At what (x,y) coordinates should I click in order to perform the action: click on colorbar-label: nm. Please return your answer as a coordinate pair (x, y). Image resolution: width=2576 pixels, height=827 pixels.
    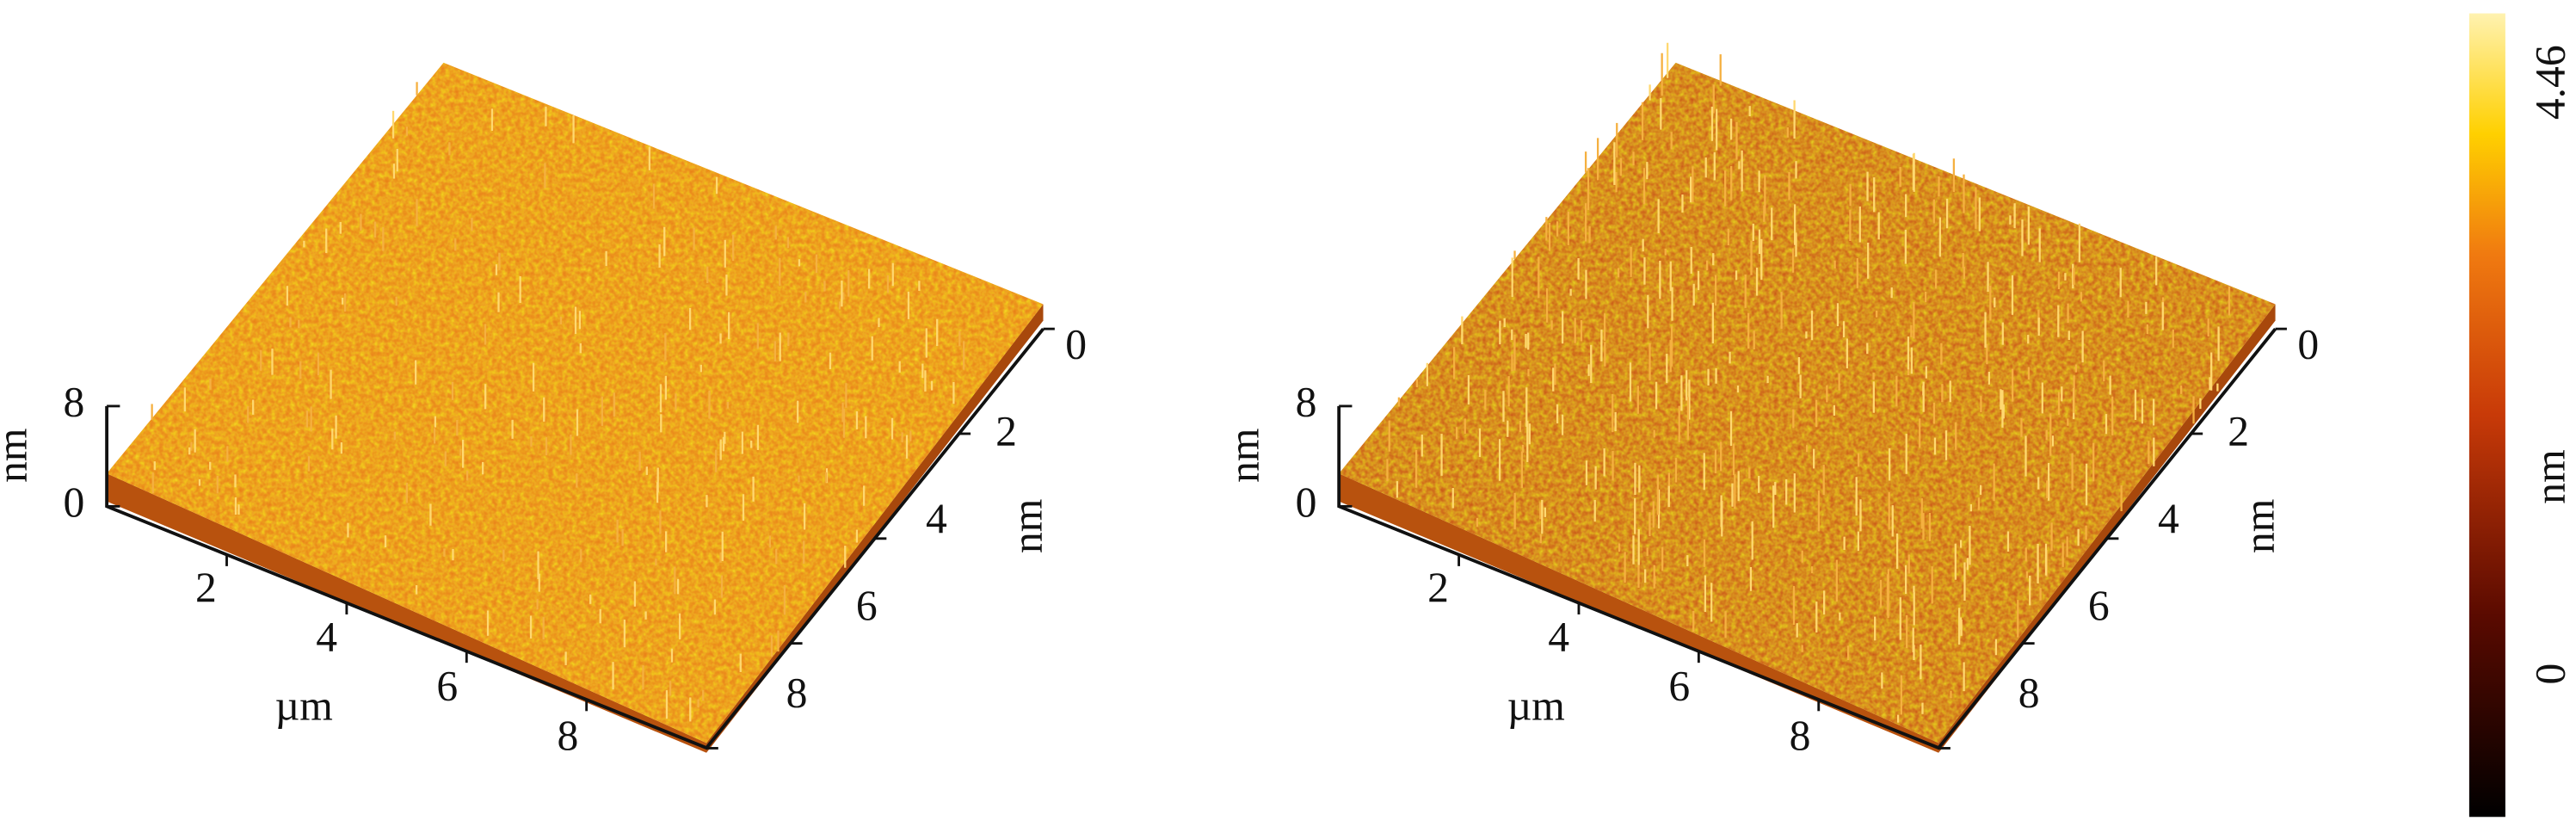
    Looking at the image, I should click on (2550, 476).